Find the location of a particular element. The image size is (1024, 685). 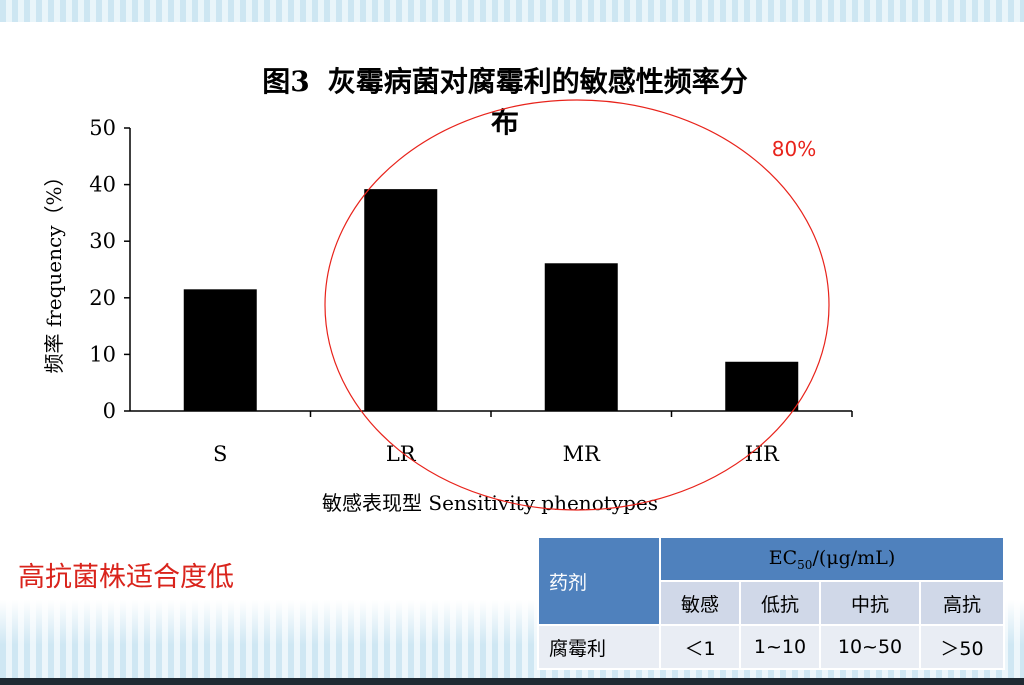

table-category-high-resistance: 高抗 is located at coordinates (962, 603).